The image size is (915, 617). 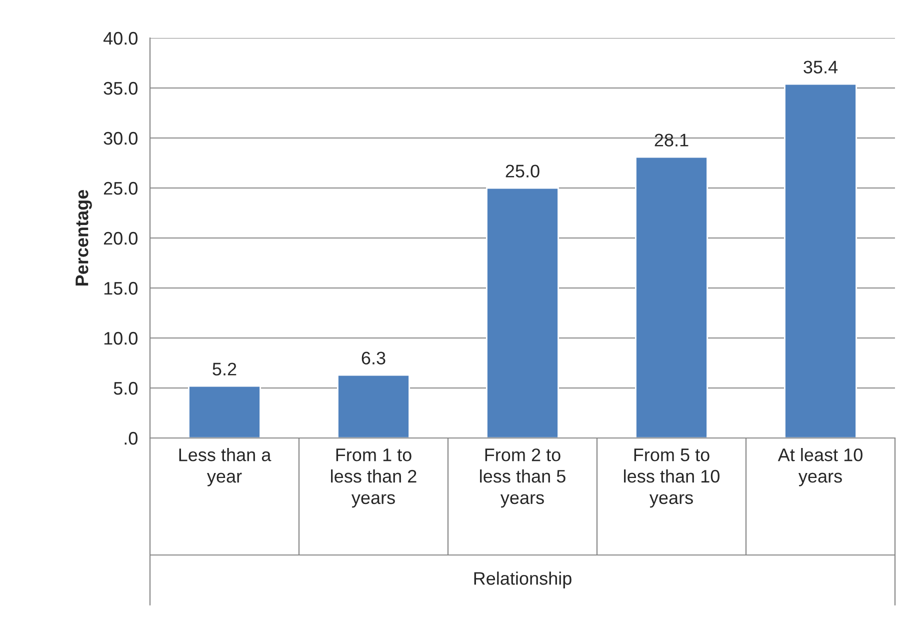 I want to click on x-axis-title: Relationship, so click(x=523, y=580).